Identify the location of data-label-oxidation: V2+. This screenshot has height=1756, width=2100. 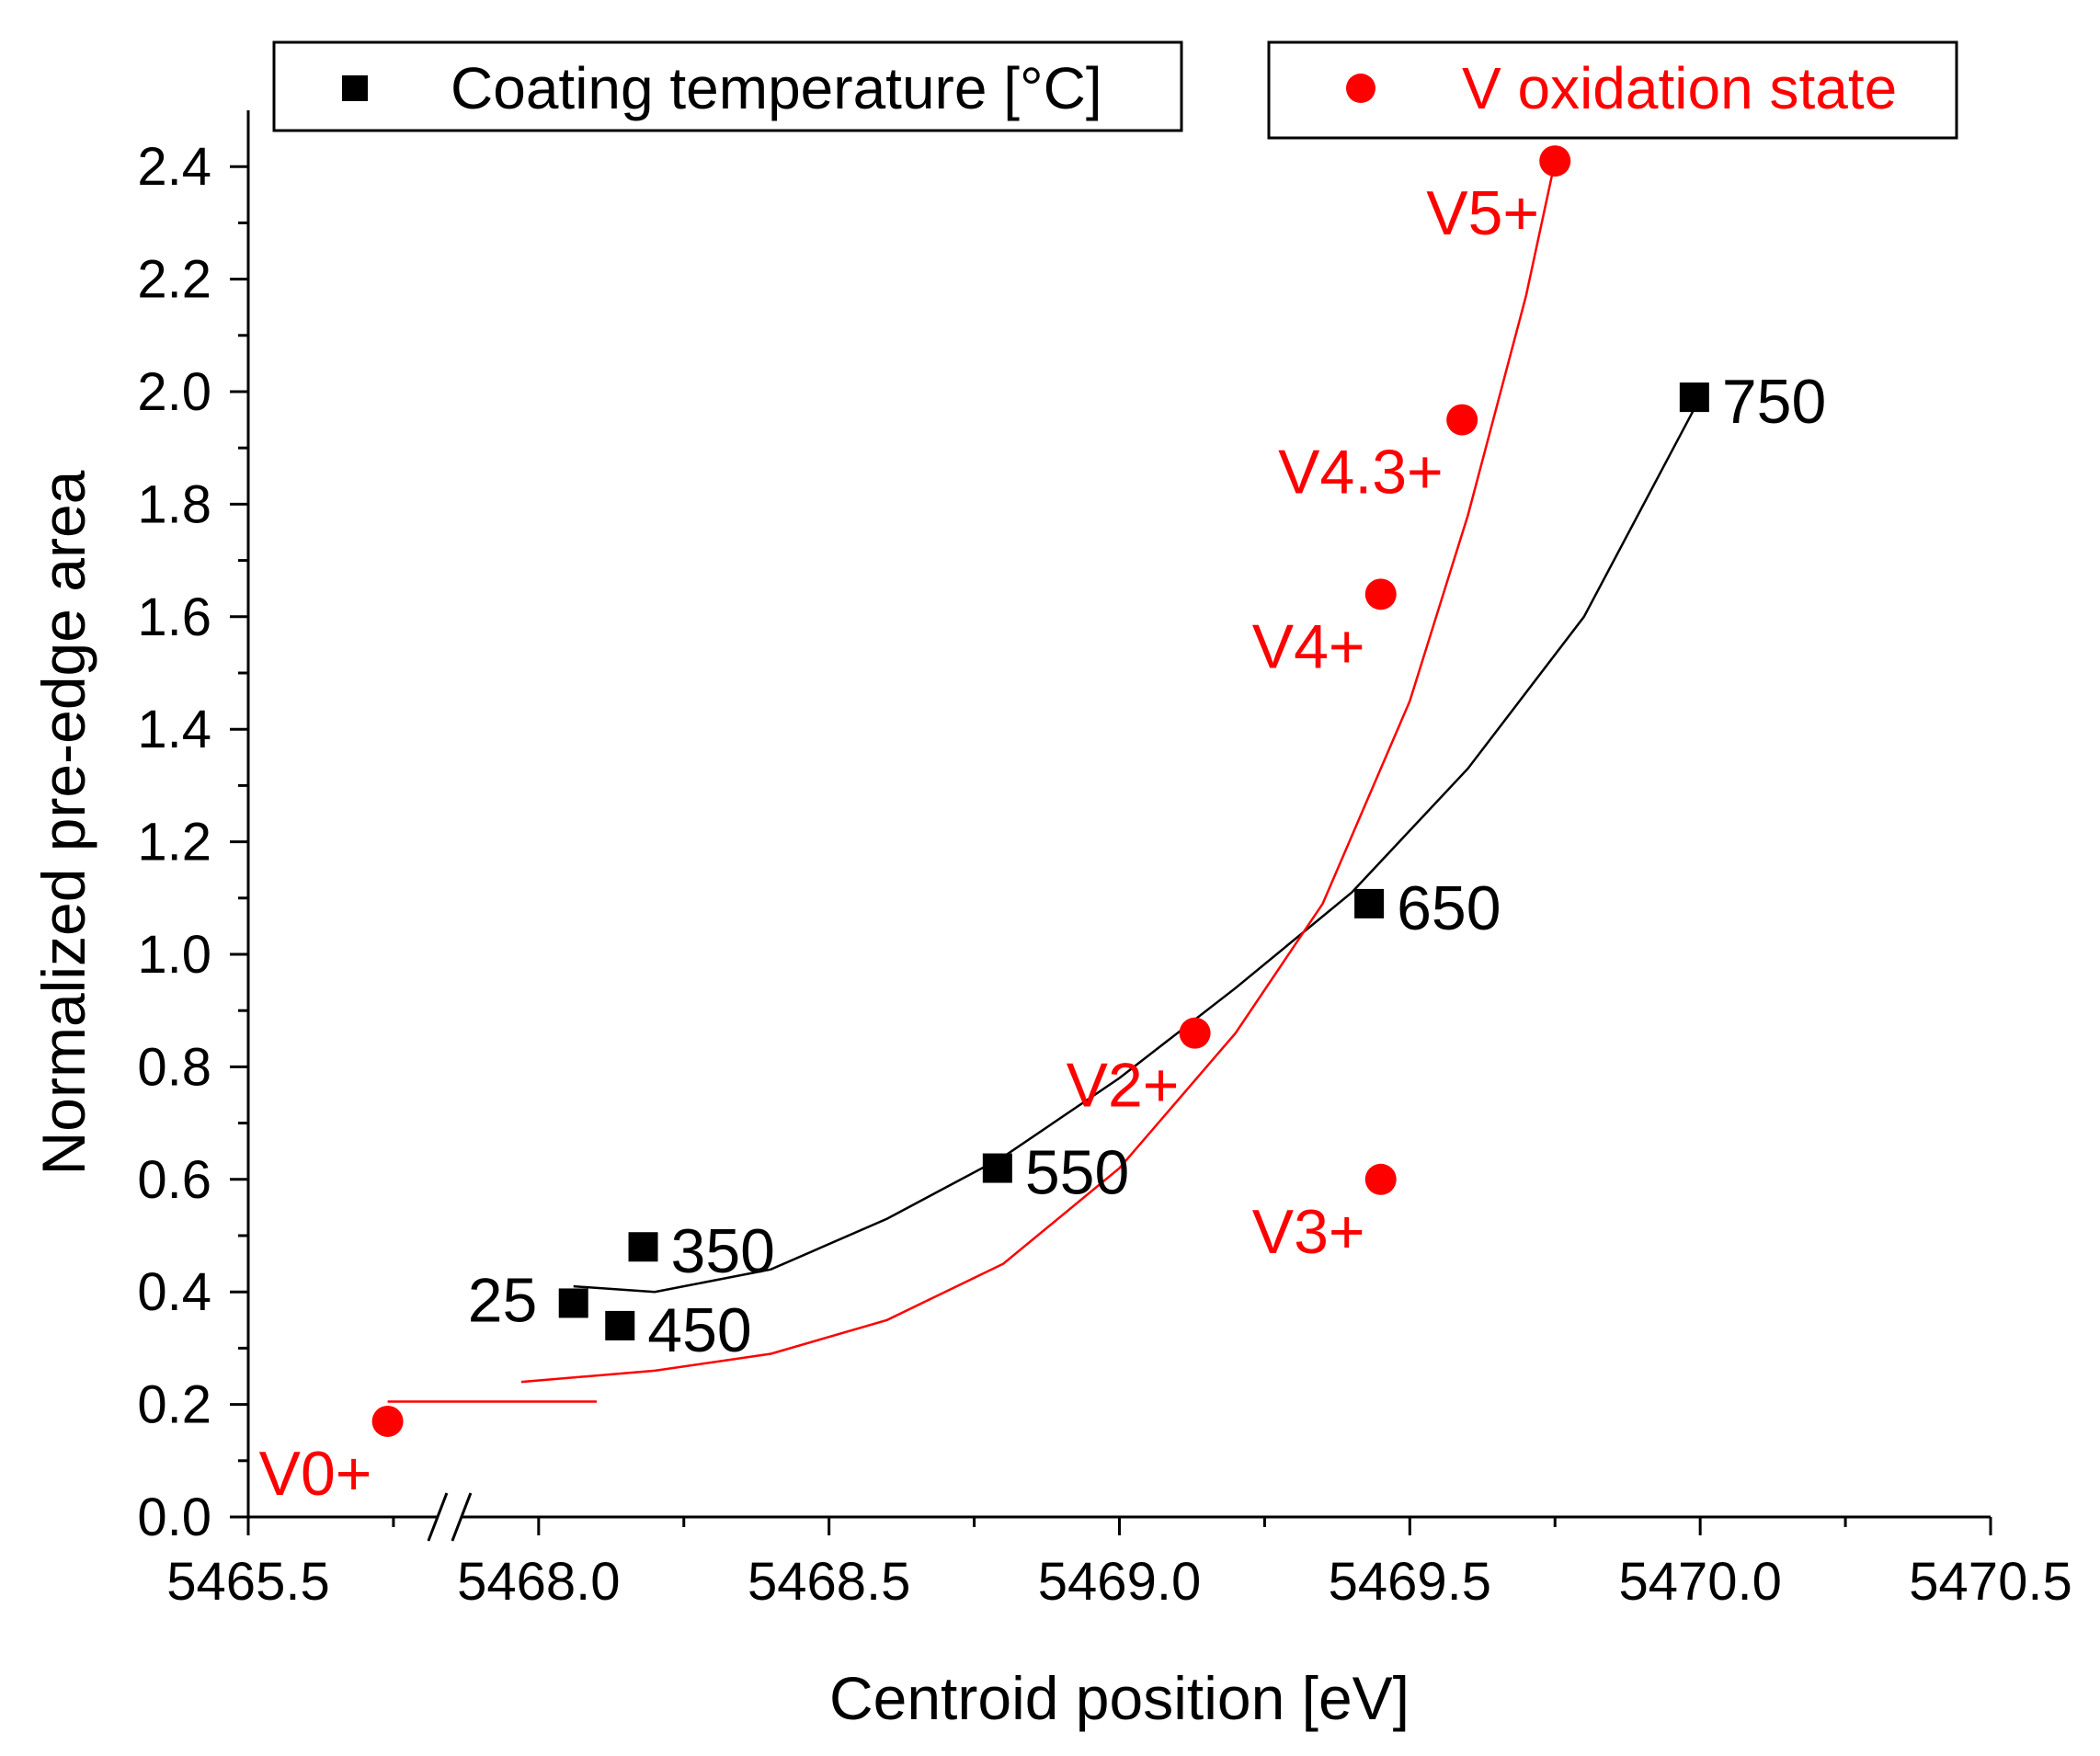
(1123, 1086).